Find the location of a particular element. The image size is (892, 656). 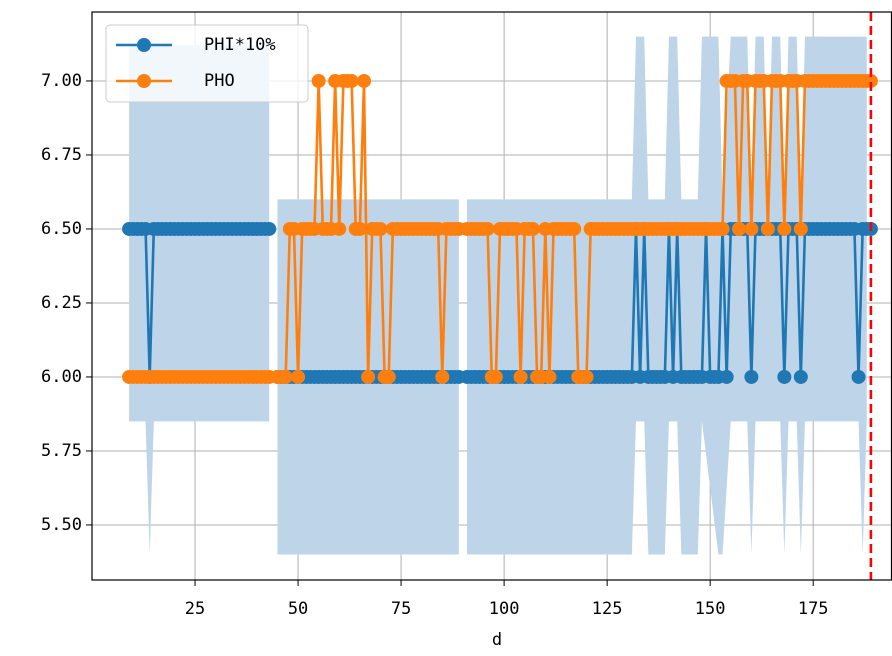

y-tick-label: 7.00 is located at coordinates (61, 81).